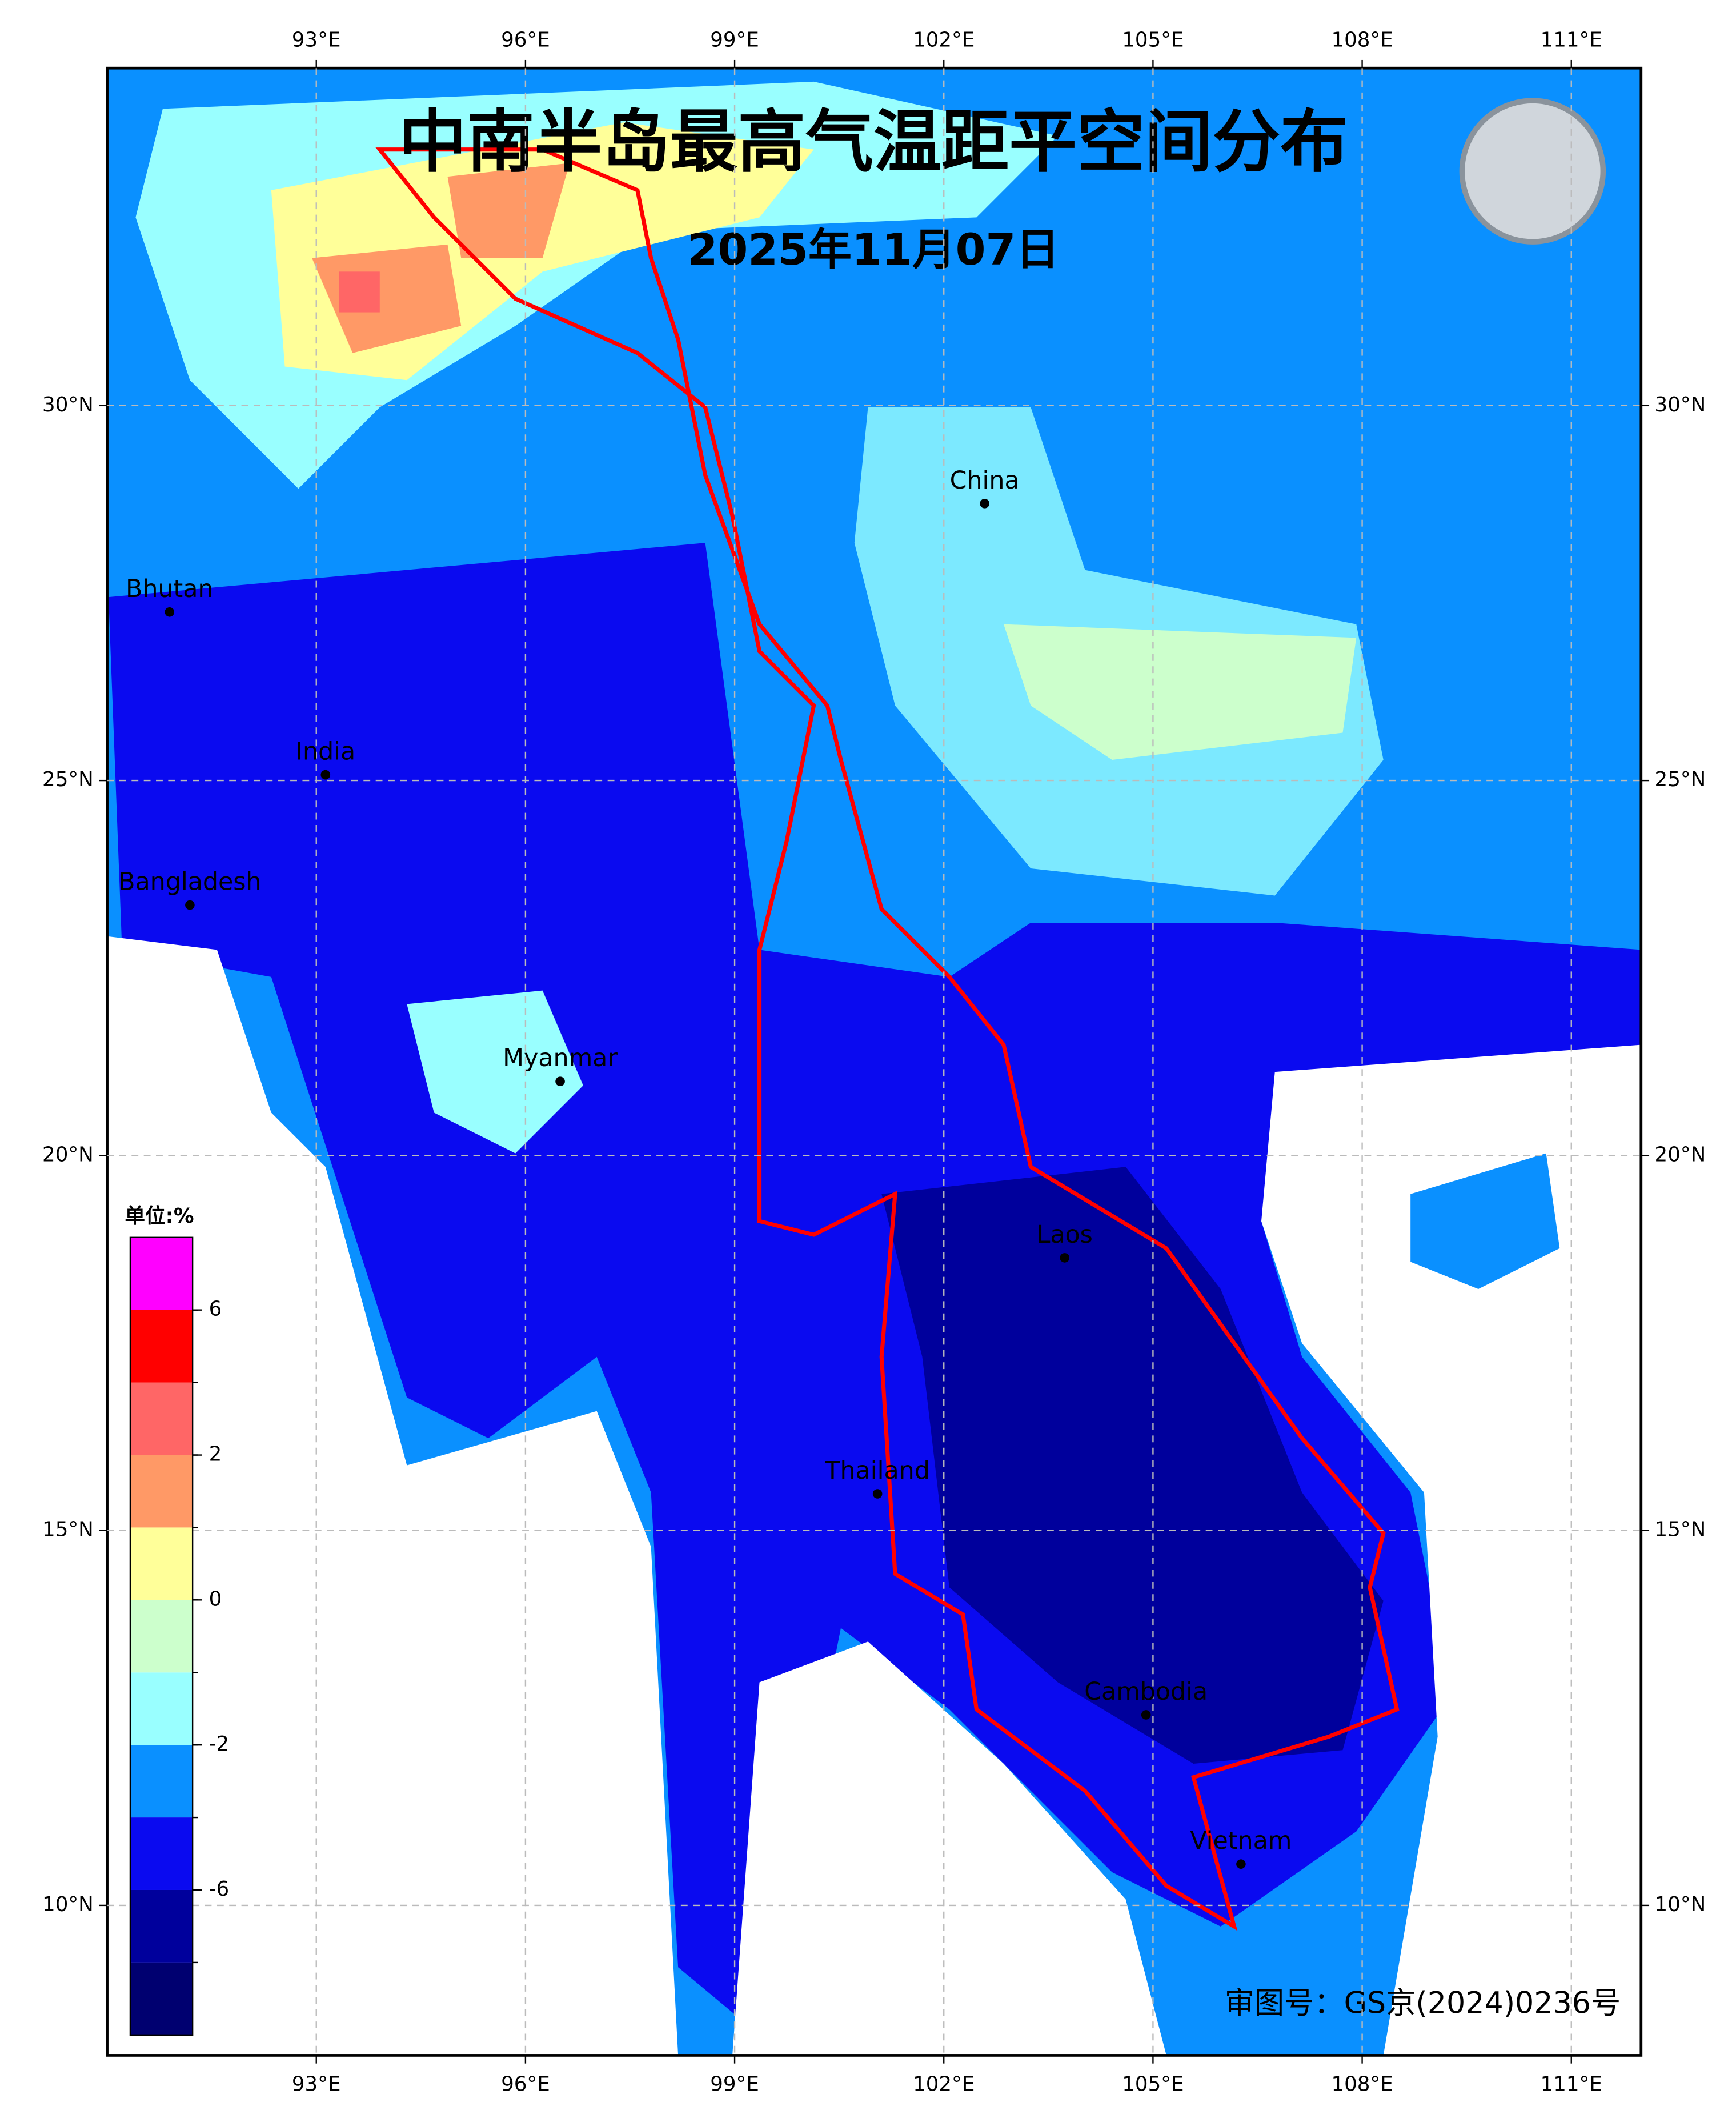 The image size is (1736, 2114). I want to click on logo, so click(1532, 172).